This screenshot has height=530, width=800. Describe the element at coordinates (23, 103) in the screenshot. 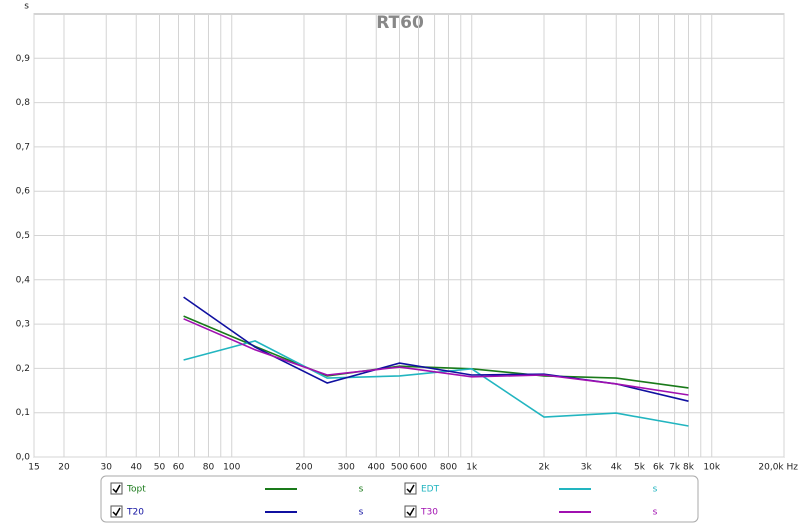

I see `y-tick-label: 0,8` at that location.